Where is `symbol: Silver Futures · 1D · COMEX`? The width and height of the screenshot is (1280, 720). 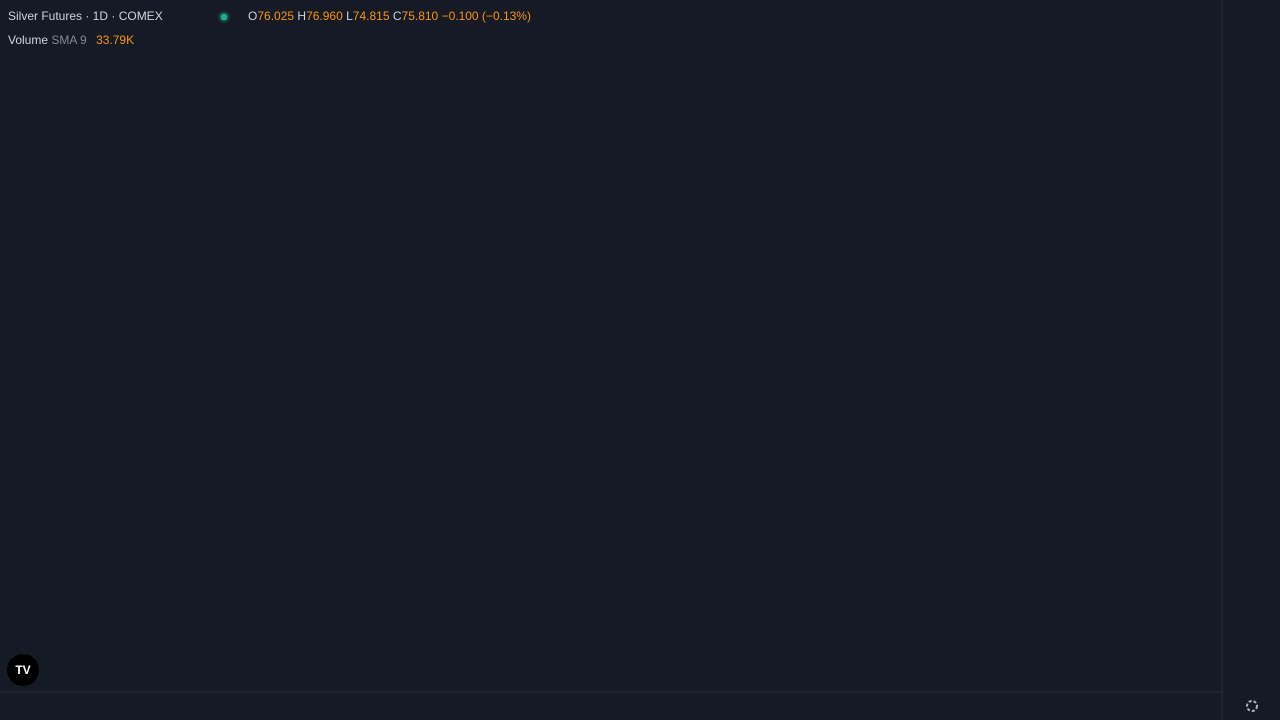 symbol: Silver Futures · 1D · COMEX is located at coordinates (85, 16).